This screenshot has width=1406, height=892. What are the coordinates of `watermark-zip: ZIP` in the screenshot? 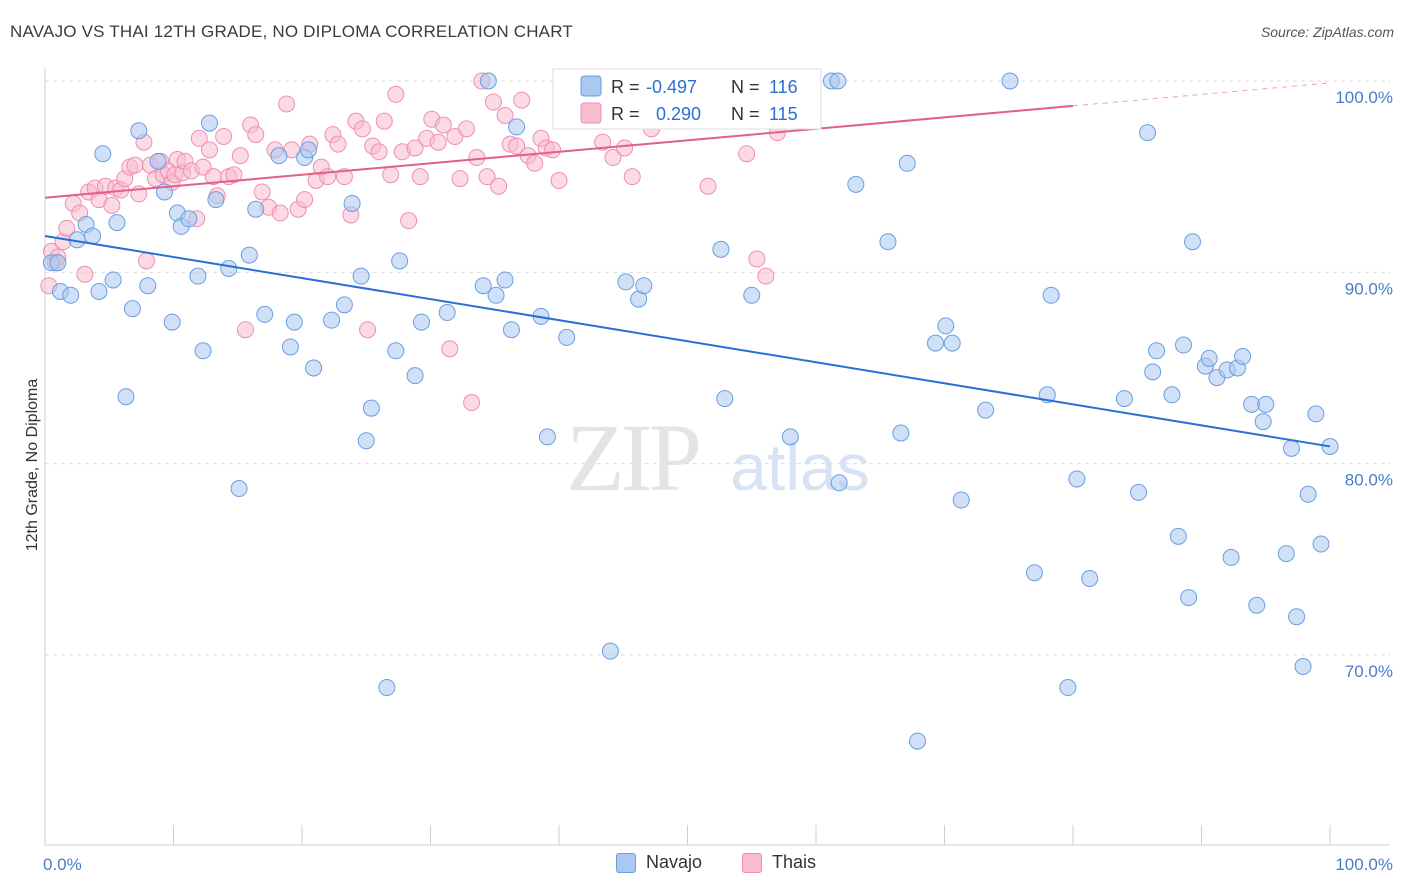 It's located at (632, 457).